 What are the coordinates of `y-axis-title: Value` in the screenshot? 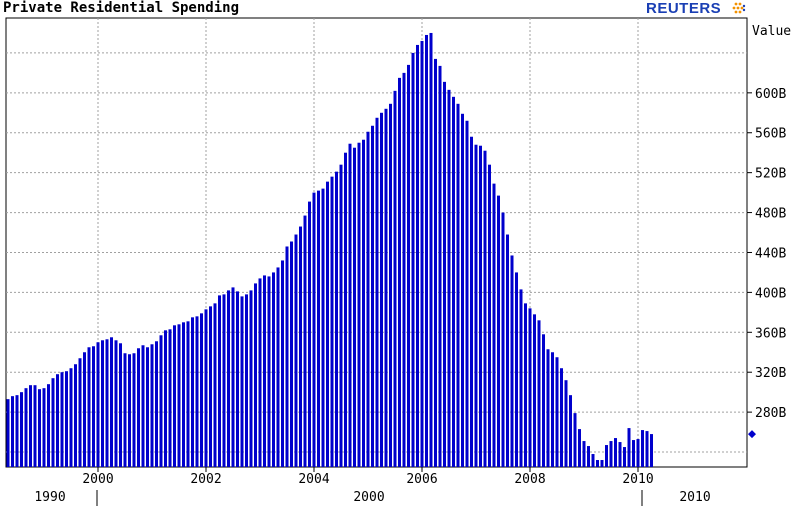 It's located at (771, 31).